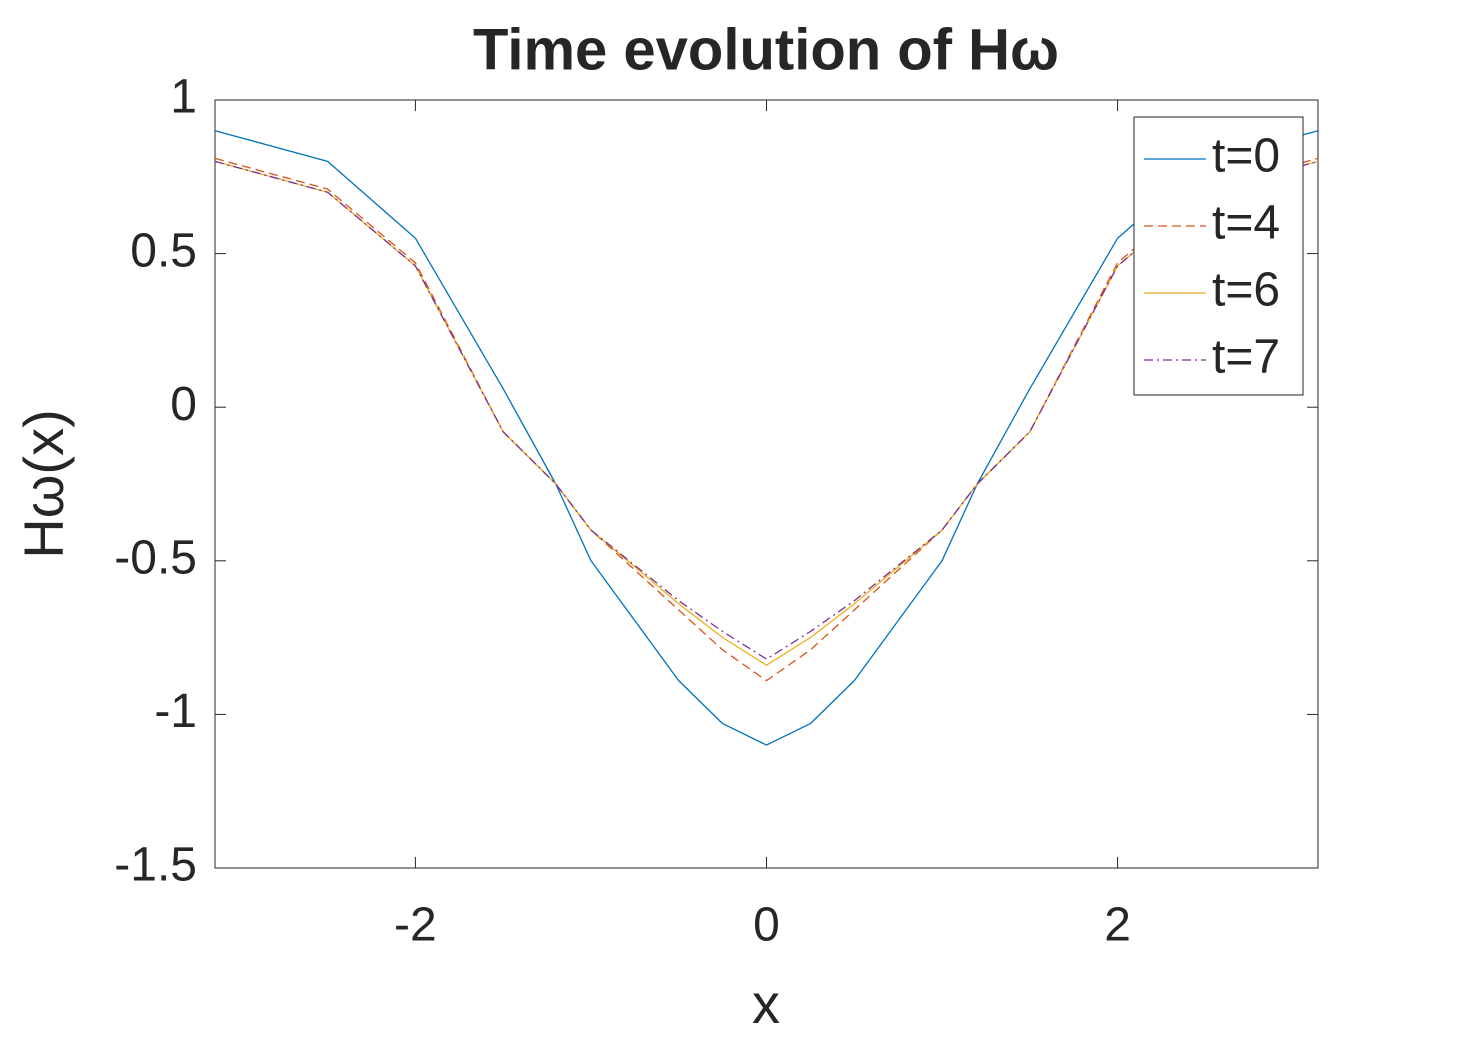 The image size is (1458, 1042). I want to click on x-axis-label: x, so click(766, 1003).